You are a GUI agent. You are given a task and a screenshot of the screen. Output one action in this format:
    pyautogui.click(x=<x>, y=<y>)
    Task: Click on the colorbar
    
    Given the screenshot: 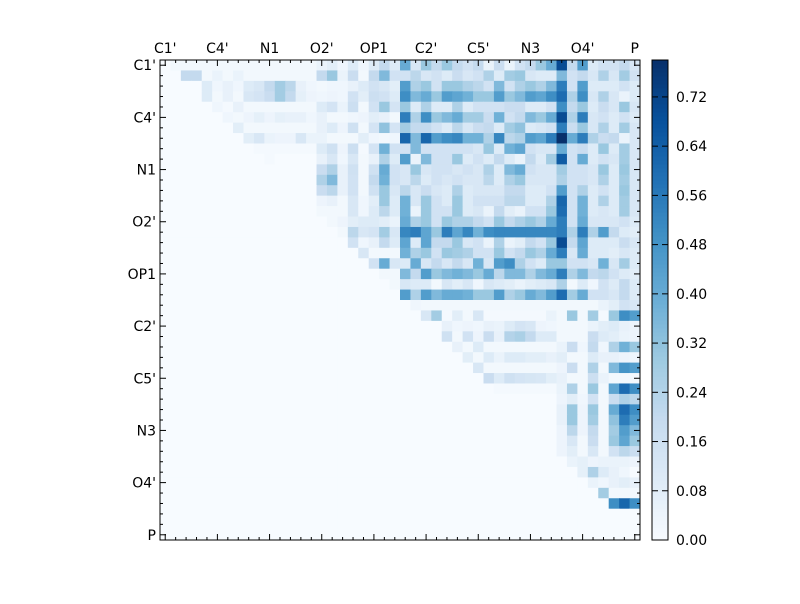 What is the action you would take?
    pyautogui.click(x=660, y=300)
    